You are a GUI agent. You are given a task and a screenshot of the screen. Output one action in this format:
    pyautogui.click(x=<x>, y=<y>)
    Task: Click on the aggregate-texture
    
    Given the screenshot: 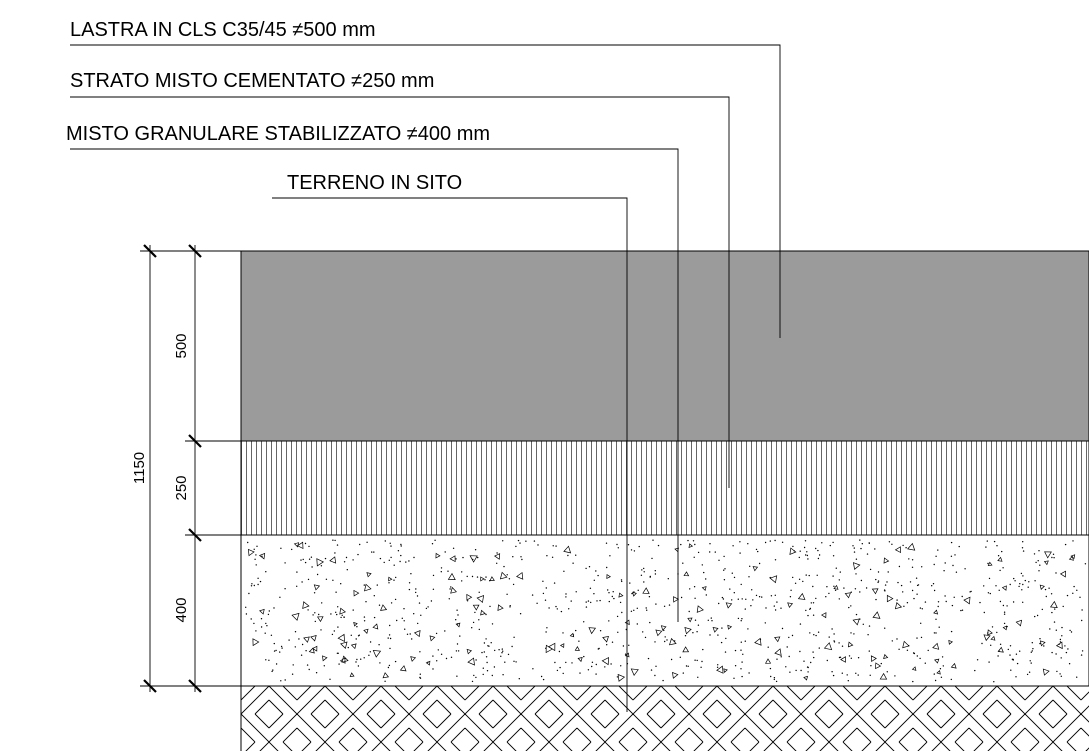 What is the action you would take?
    pyautogui.click(x=666, y=611)
    